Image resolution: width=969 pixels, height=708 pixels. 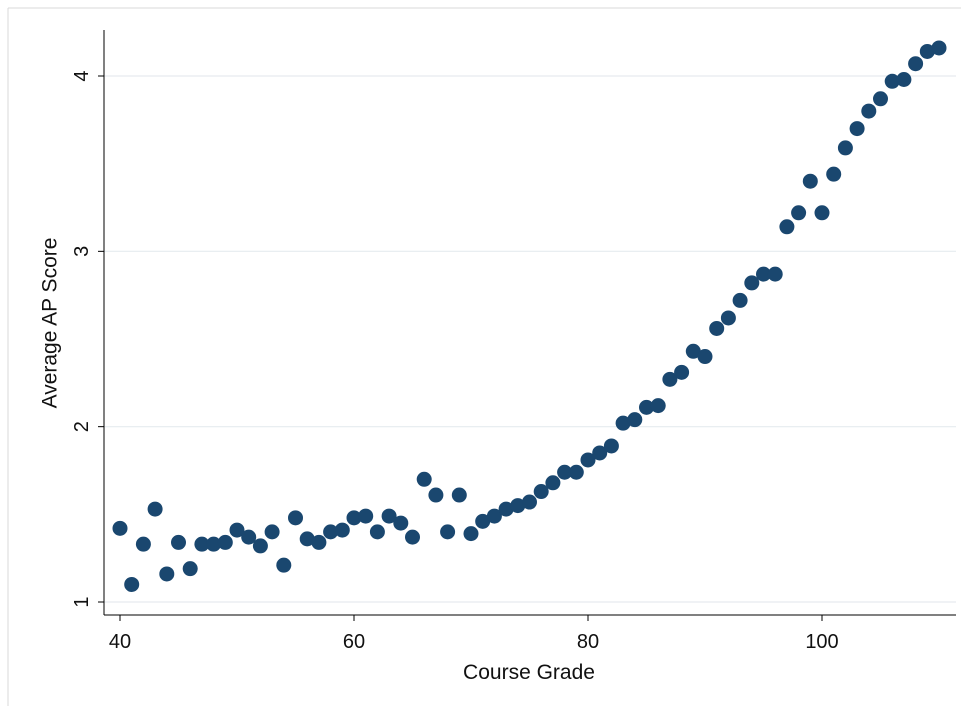 I want to click on x-tick-label: 100, so click(x=821, y=642).